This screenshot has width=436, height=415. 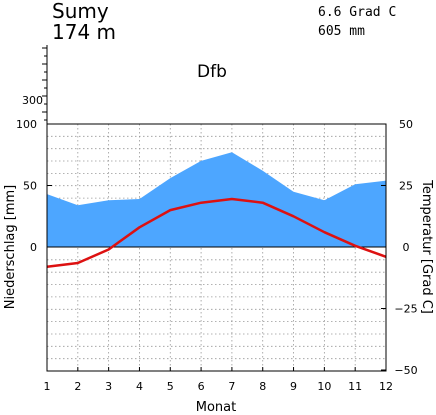 I want to click on x-tick-label: 8, so click(x=262, y=386).